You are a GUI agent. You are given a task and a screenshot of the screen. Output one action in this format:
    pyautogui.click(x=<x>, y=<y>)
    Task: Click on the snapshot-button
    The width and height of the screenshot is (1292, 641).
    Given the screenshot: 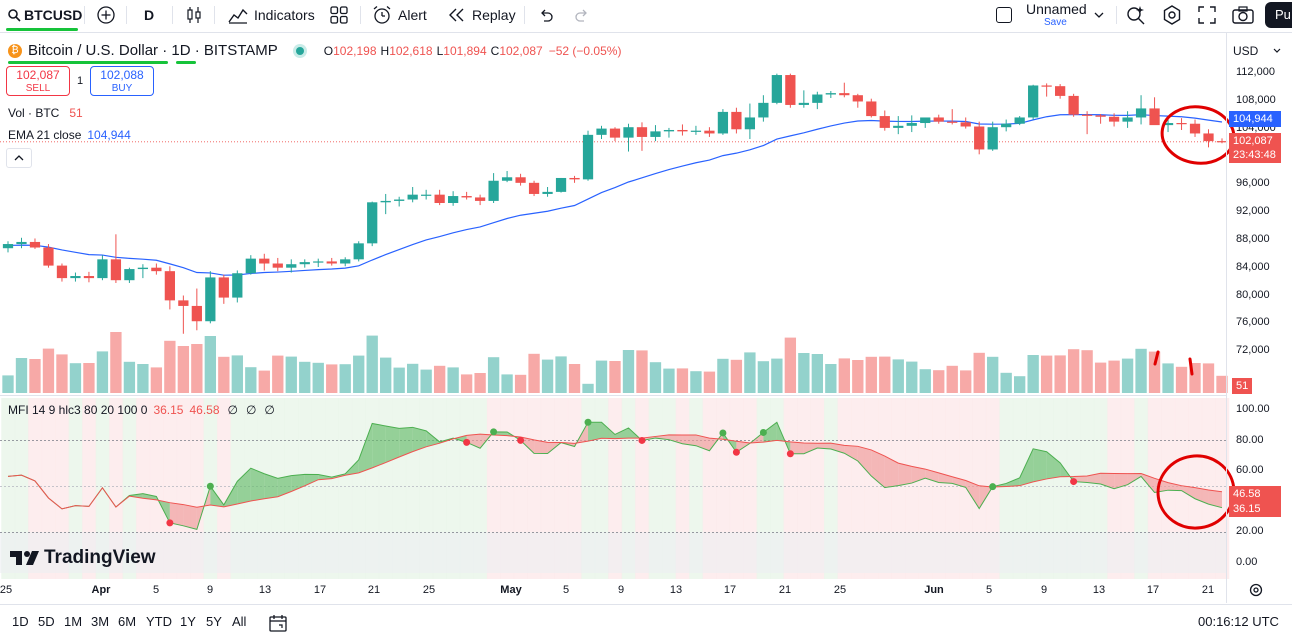 What is the action you would take?
    pyautogui.click(x=1243, y=15)
    